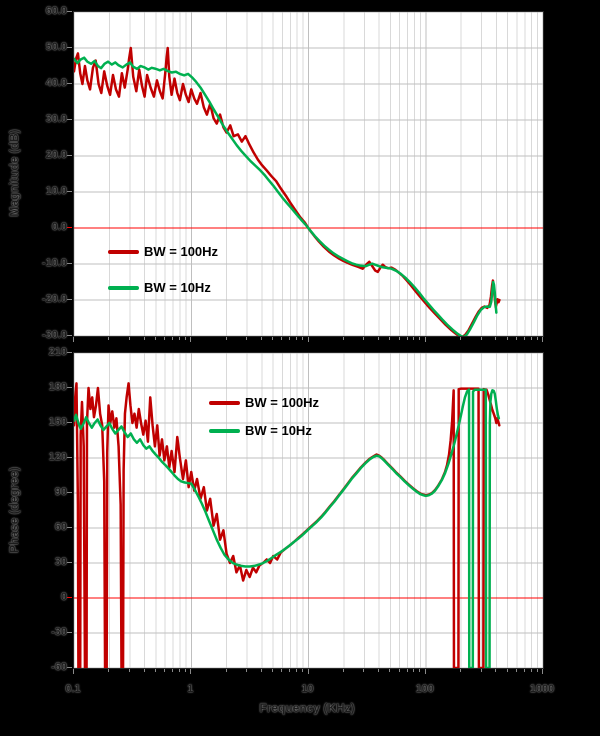 The height and width of the screenshot is (736, 600). What do you see at coordinates (123, 252) in the screenshot?
I see `bw100hz-line-swatch` at bounding box center [123, 252].